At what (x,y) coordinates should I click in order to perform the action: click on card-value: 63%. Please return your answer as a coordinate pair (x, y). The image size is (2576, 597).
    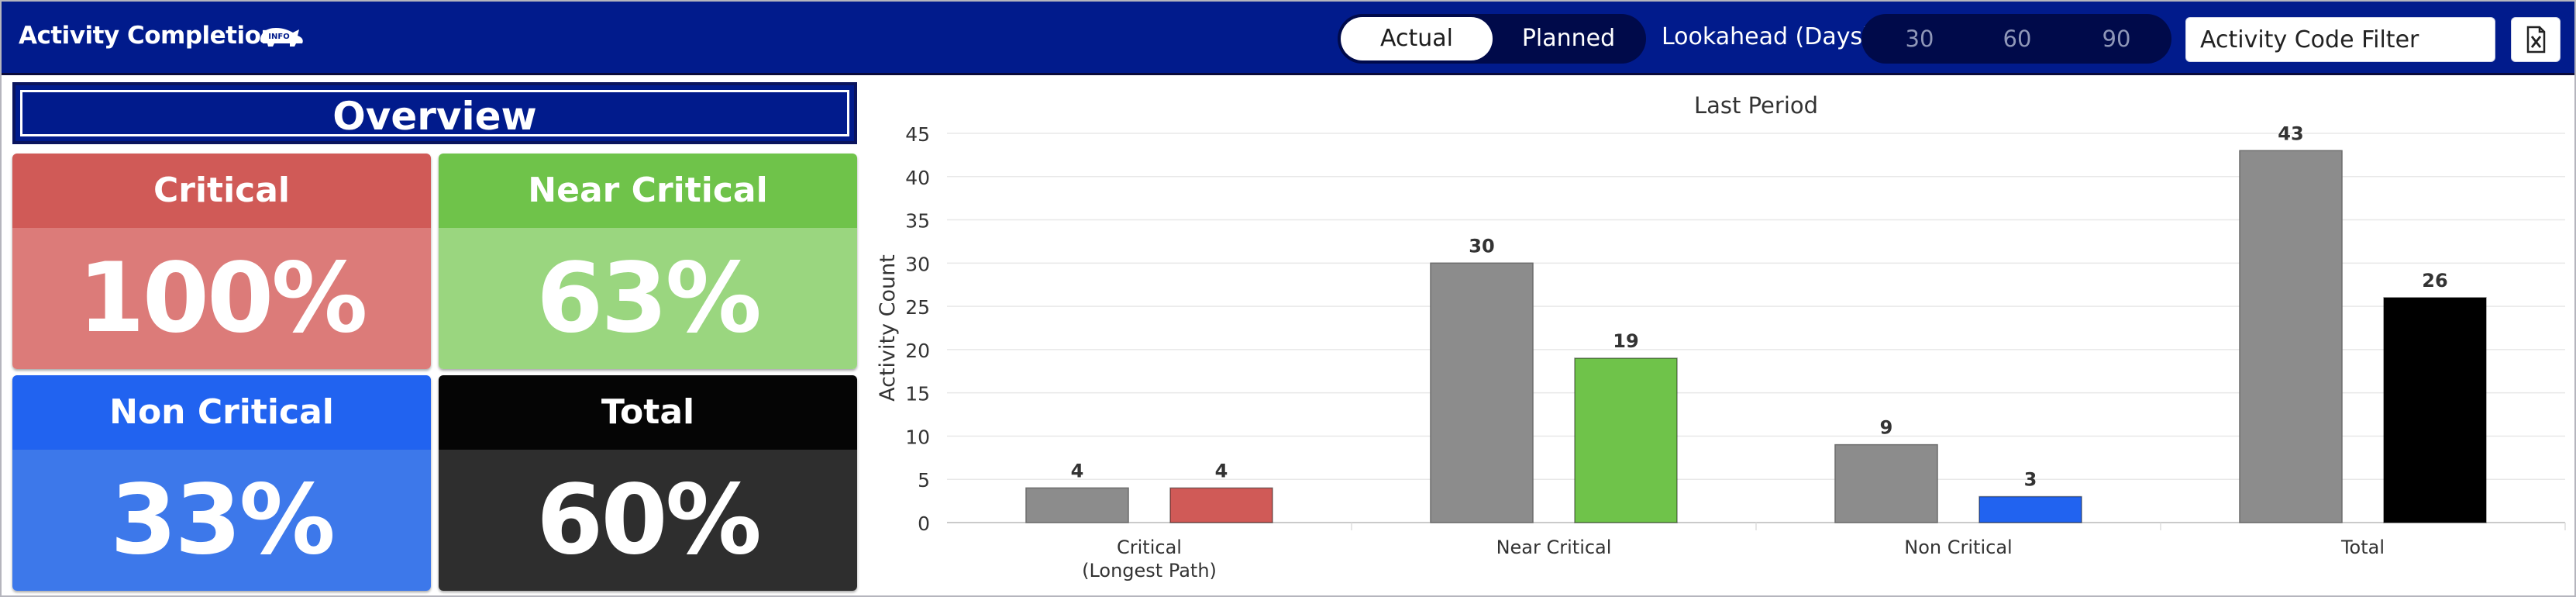
    Looking at the image, I should click on (648, 299).